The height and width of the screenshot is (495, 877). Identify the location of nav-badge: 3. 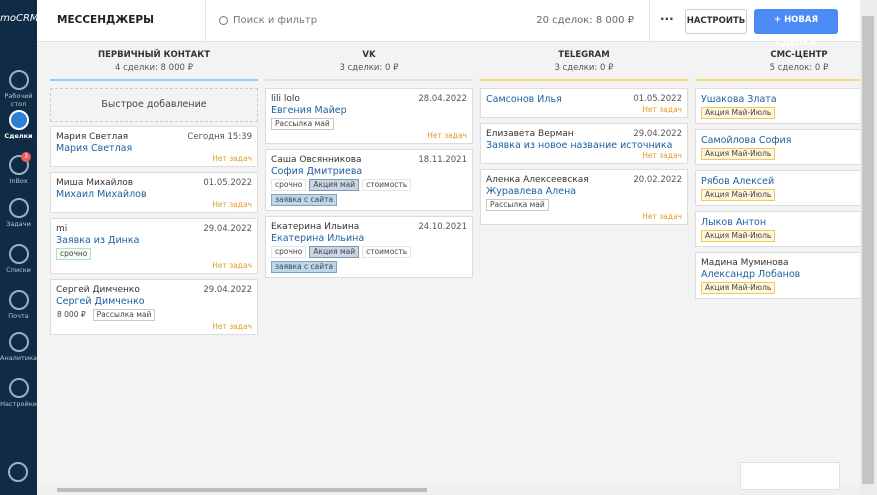
(26, 157).